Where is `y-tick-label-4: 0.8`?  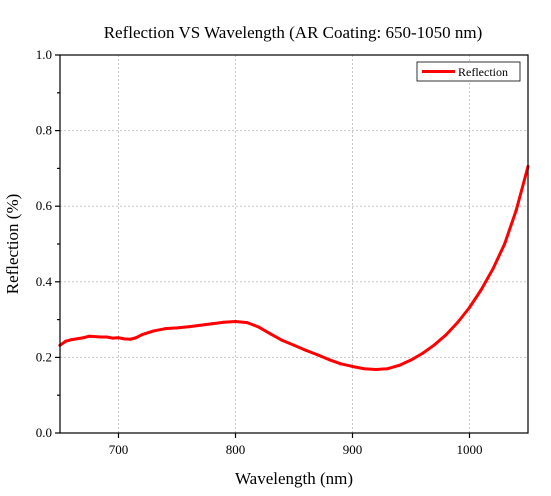
y-tick-label-4: 0.8 is located at coordinates (44, 130).